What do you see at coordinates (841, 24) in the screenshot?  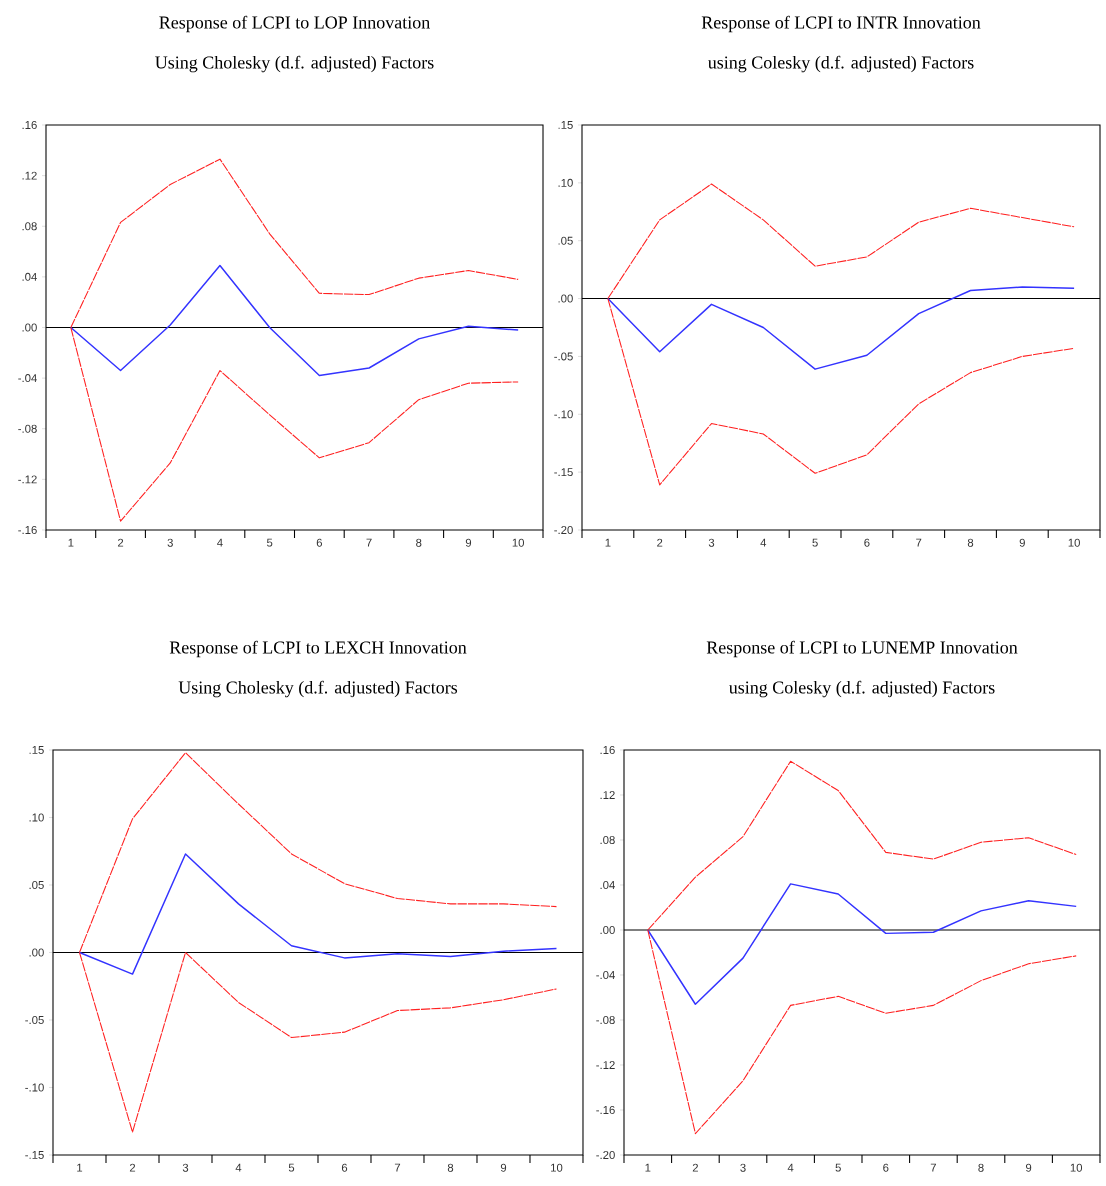 I see `chart-title: Response of LCPI to INTR Innovation` at bounding box center [841, 24].